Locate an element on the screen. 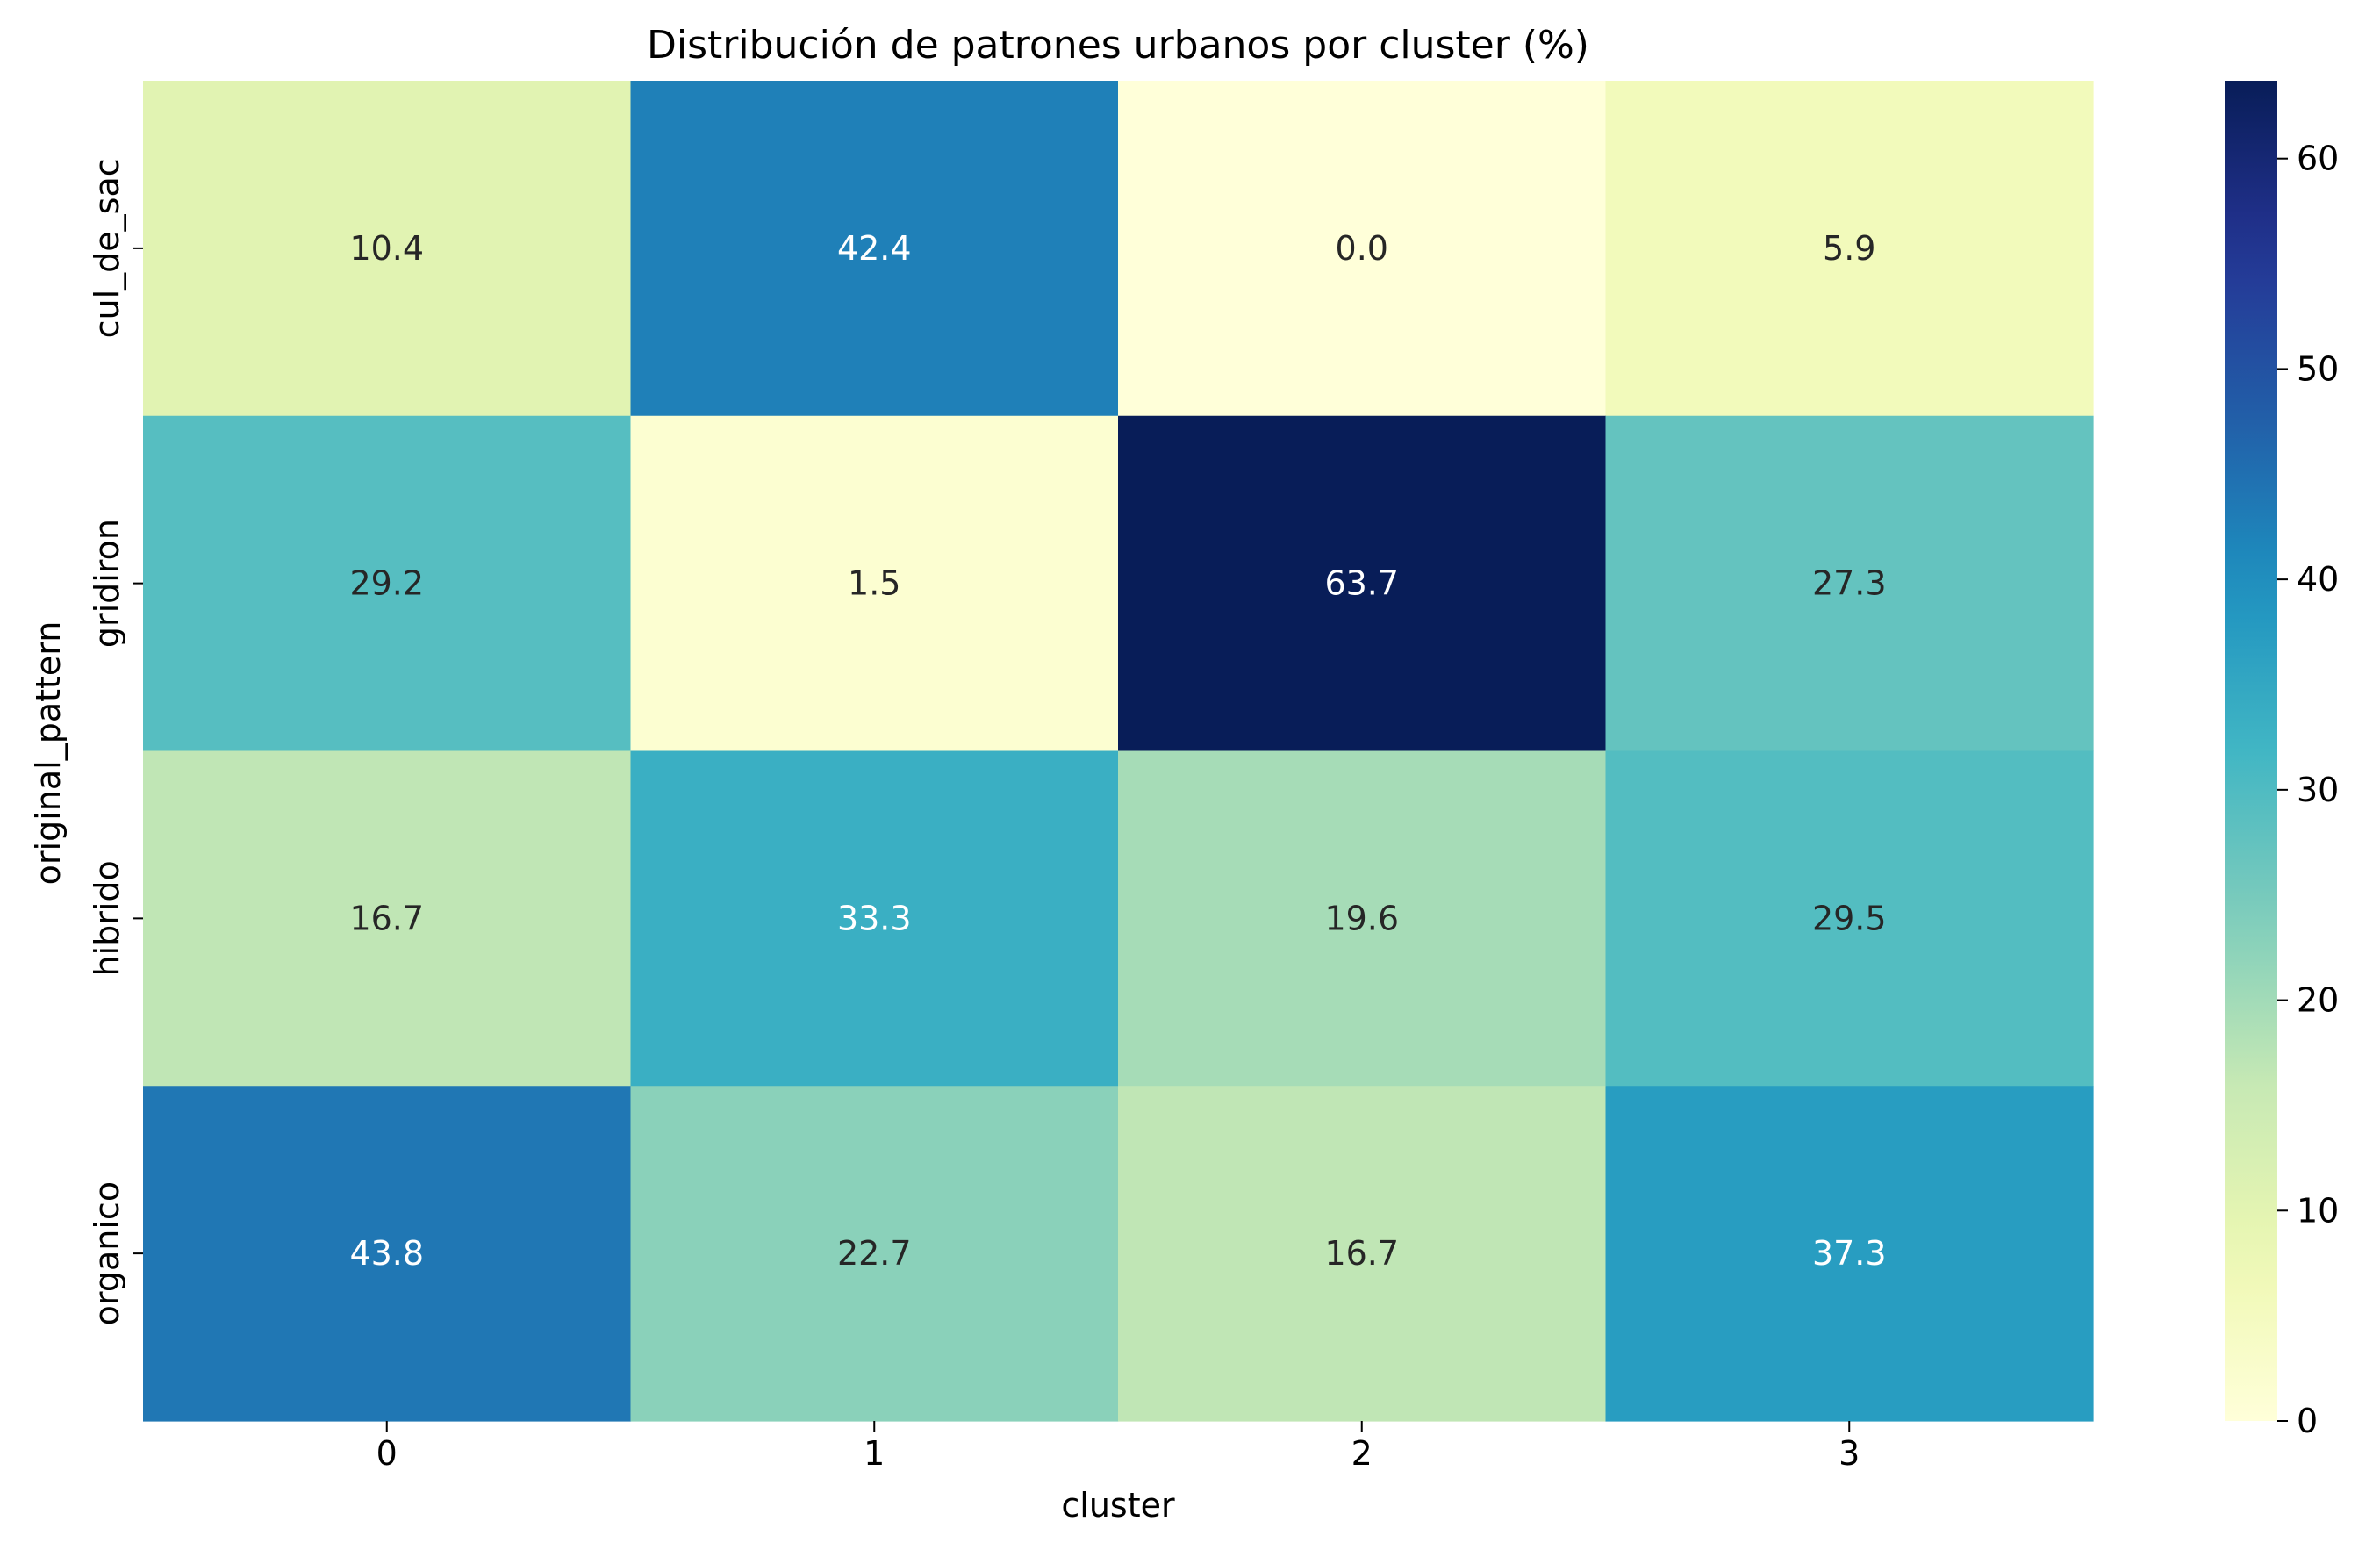  colorbar-tick-label: 50 is located at coordinates (2318, 369).